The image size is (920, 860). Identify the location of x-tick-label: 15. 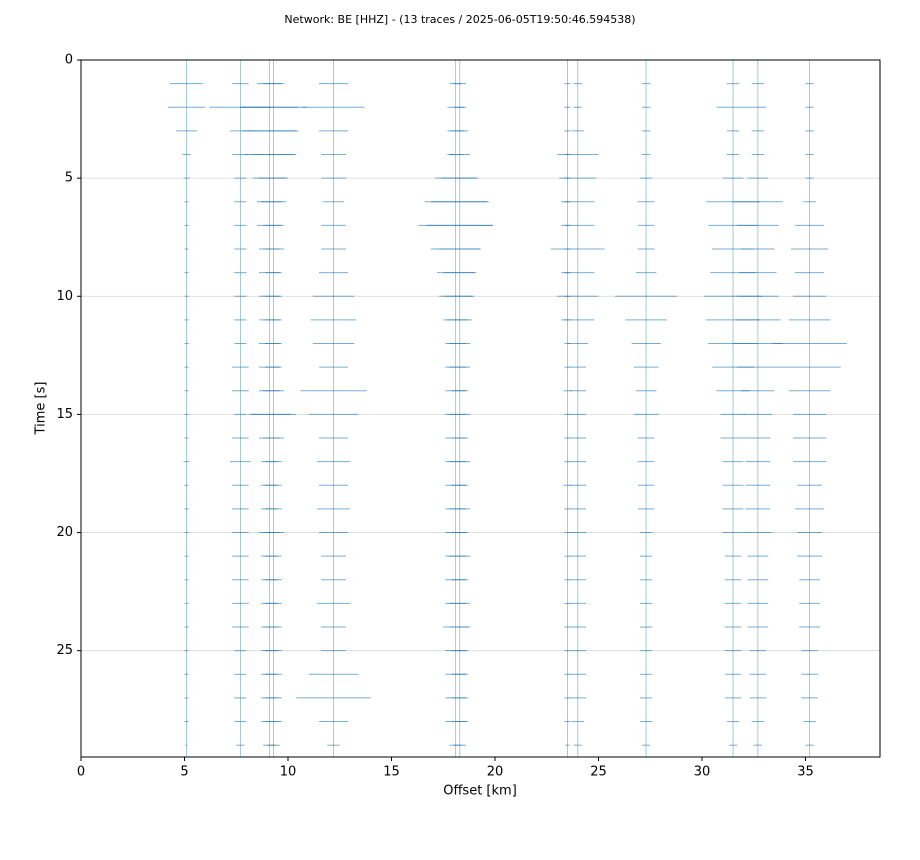
(391, 772).